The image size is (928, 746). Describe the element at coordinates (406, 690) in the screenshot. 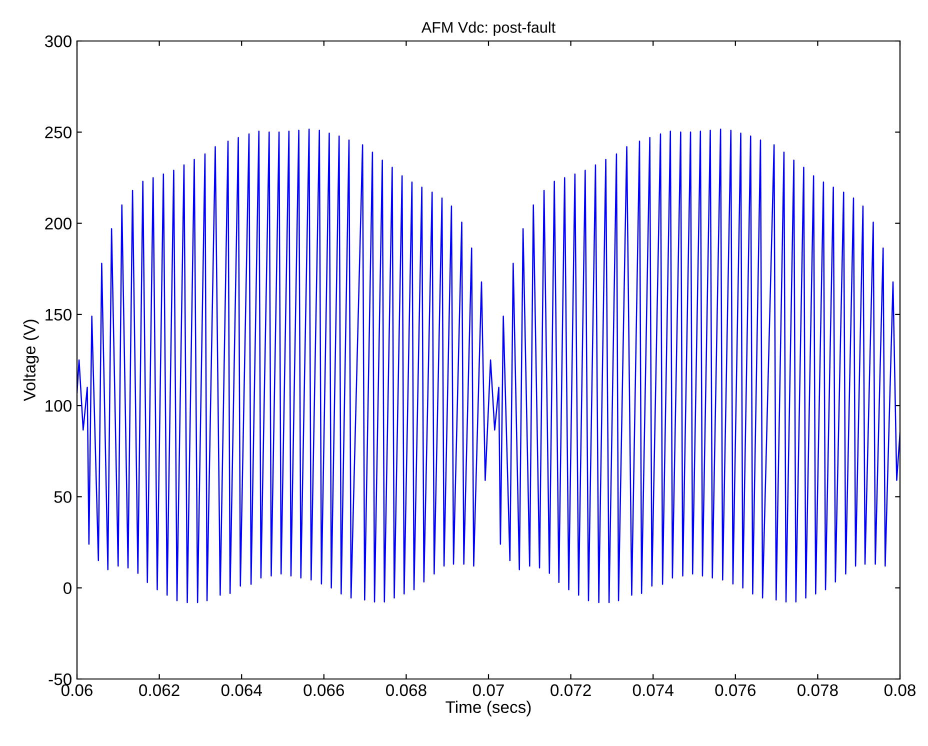

I see `x-tick-label: 0.068` at that location.